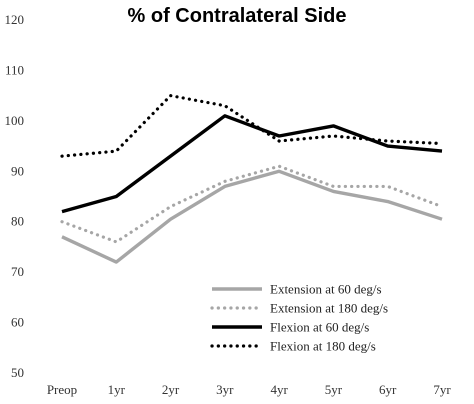 The image size is (474, 404). Describe the element at coordinates (323, 346) in the screenshot. I see `legend-label: Flexion at 180 deg/s` at that location.